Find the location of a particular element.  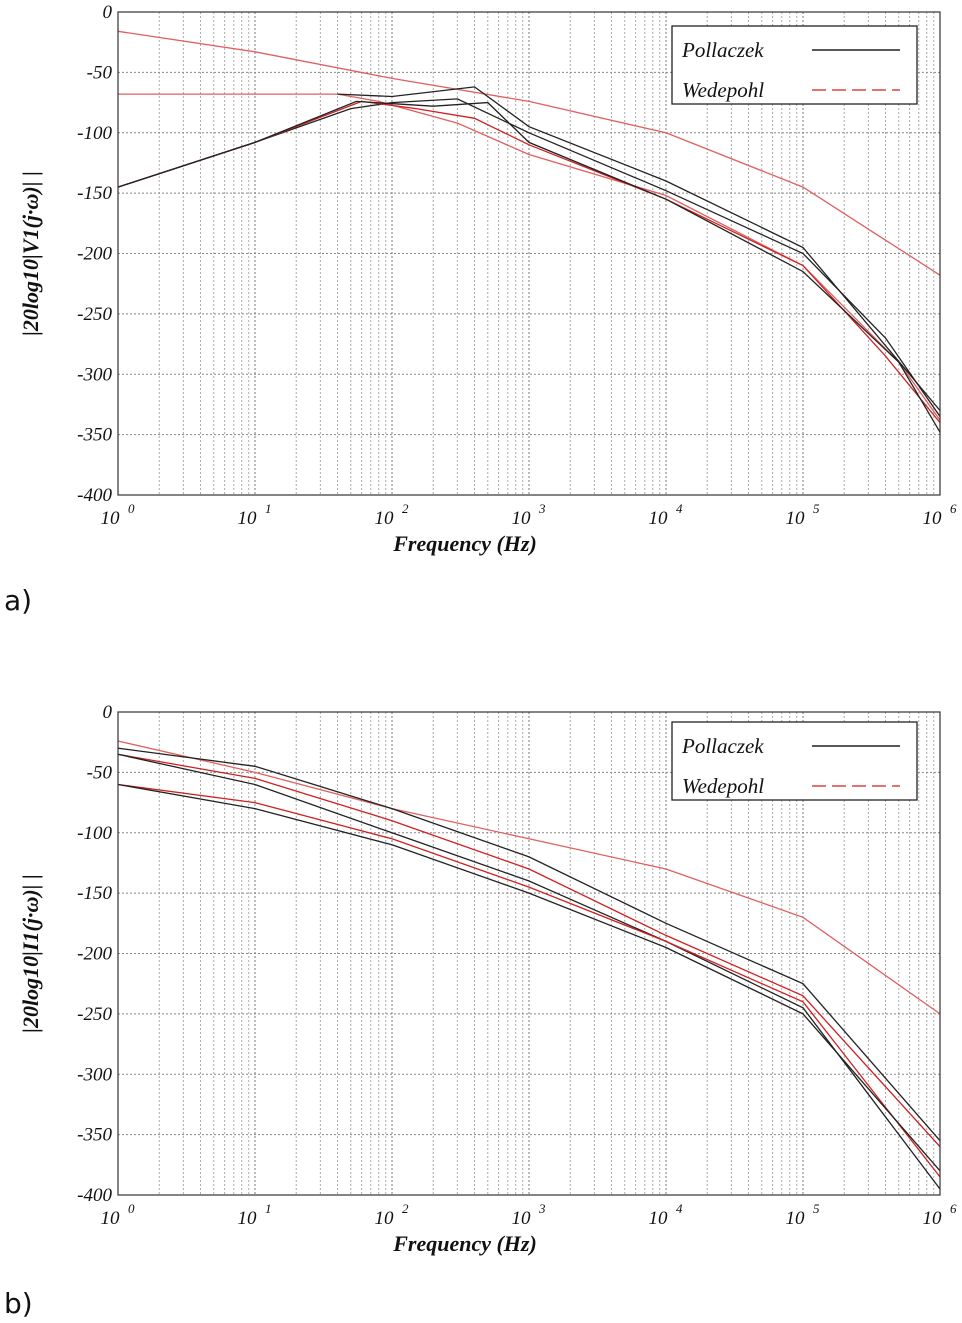

y-axis-label: |20log10|I1(j·ω)| | is located at coordinates (30, 953).